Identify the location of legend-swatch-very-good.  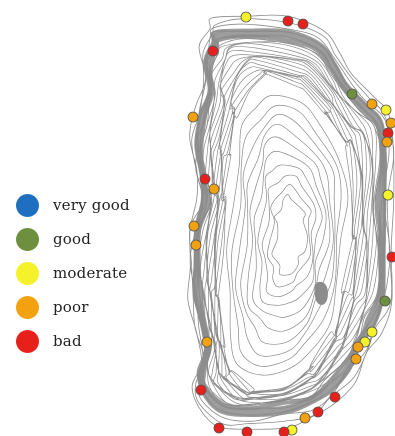
(27, 205).